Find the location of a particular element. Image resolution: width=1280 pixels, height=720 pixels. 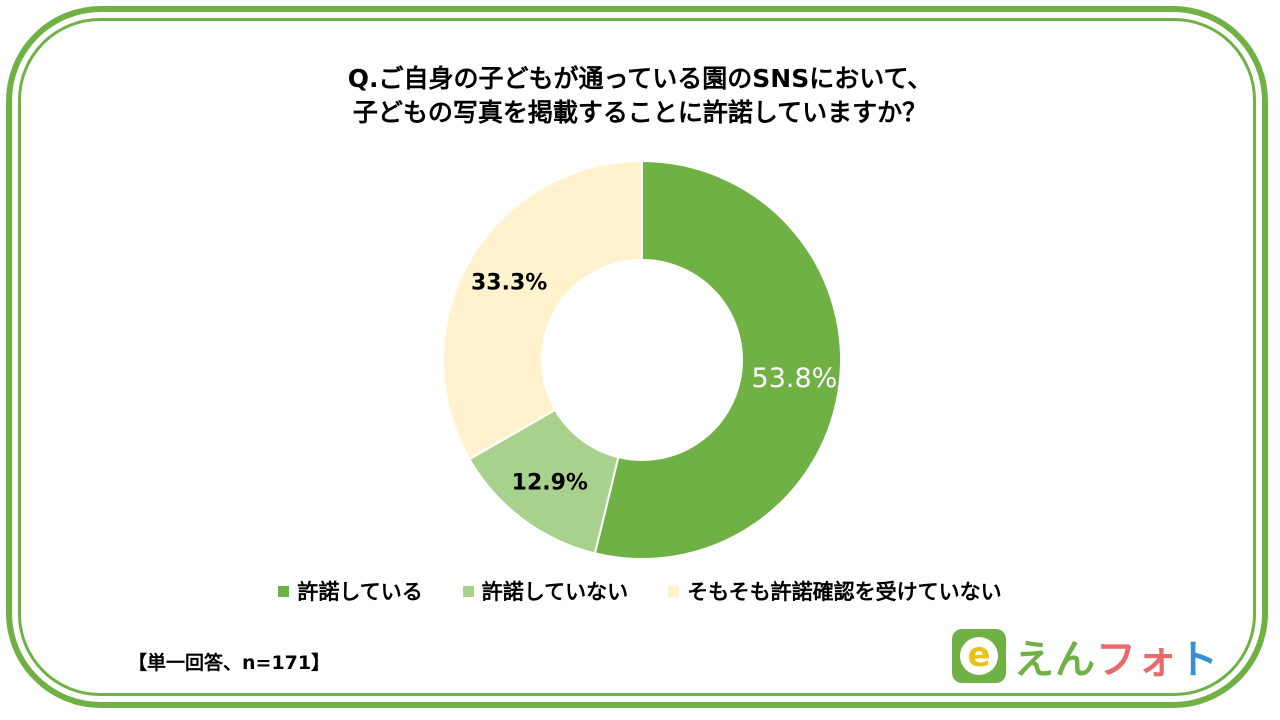

legend-item-2: そもそも許諾確認を受けていない is located at coordinates (835, 591).